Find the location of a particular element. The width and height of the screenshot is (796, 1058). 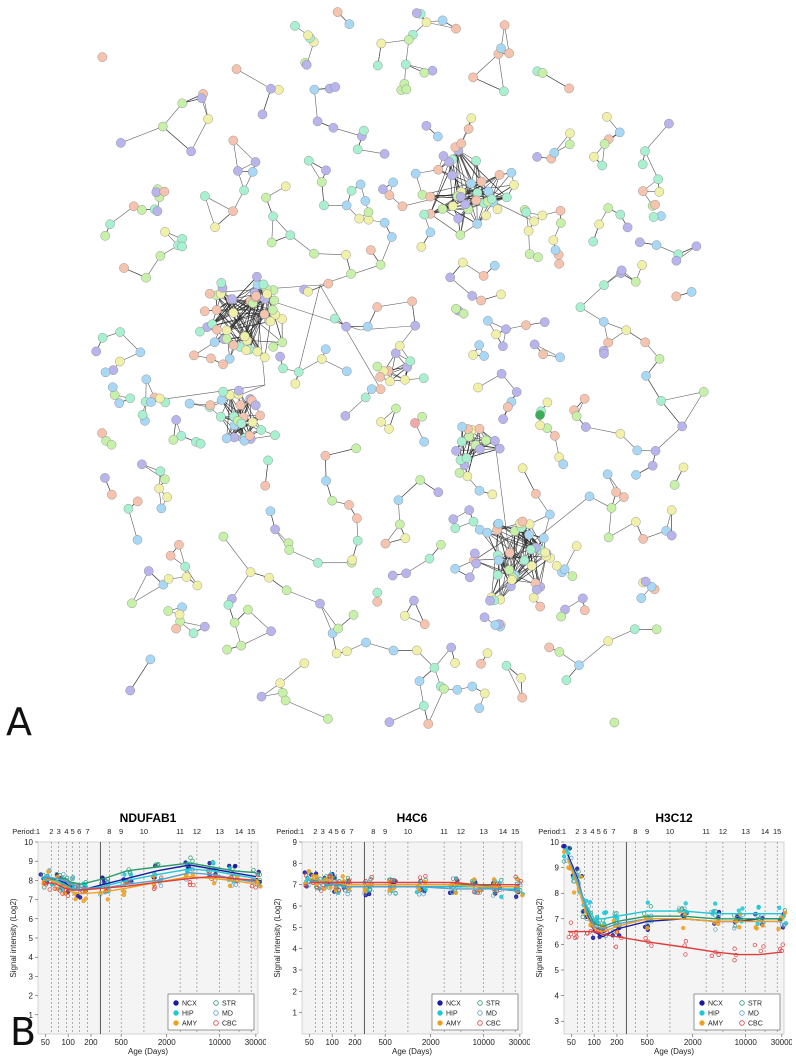

y-tick-label: 8 is located at coordinates (31, 880).